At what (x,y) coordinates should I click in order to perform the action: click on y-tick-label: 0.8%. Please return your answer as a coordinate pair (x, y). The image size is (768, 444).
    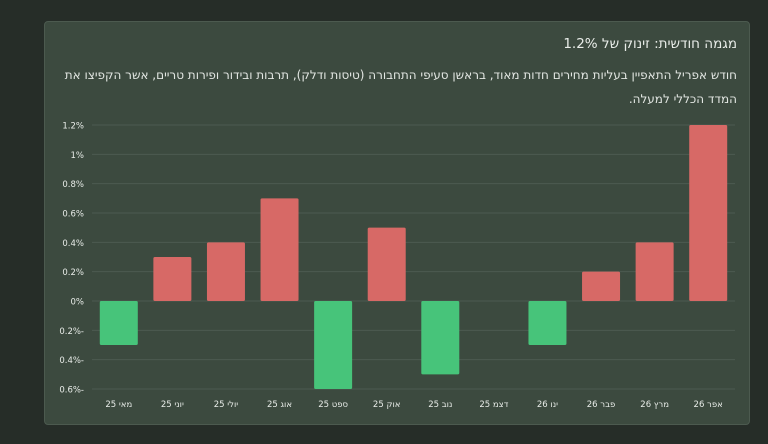
    Looking at the image, I should click on (73, 185).